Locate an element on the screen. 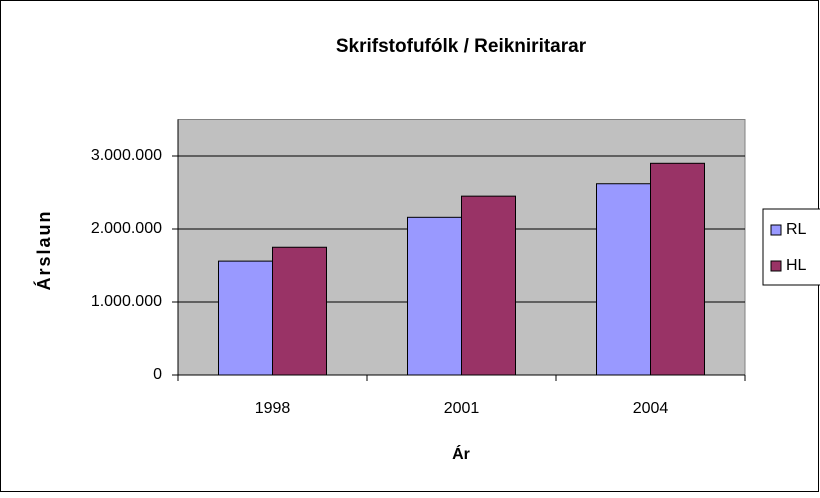 The height and width of the screenshot is (498, 820). y-tick-label: 3.000.000 is located at coordinates (126, 155).